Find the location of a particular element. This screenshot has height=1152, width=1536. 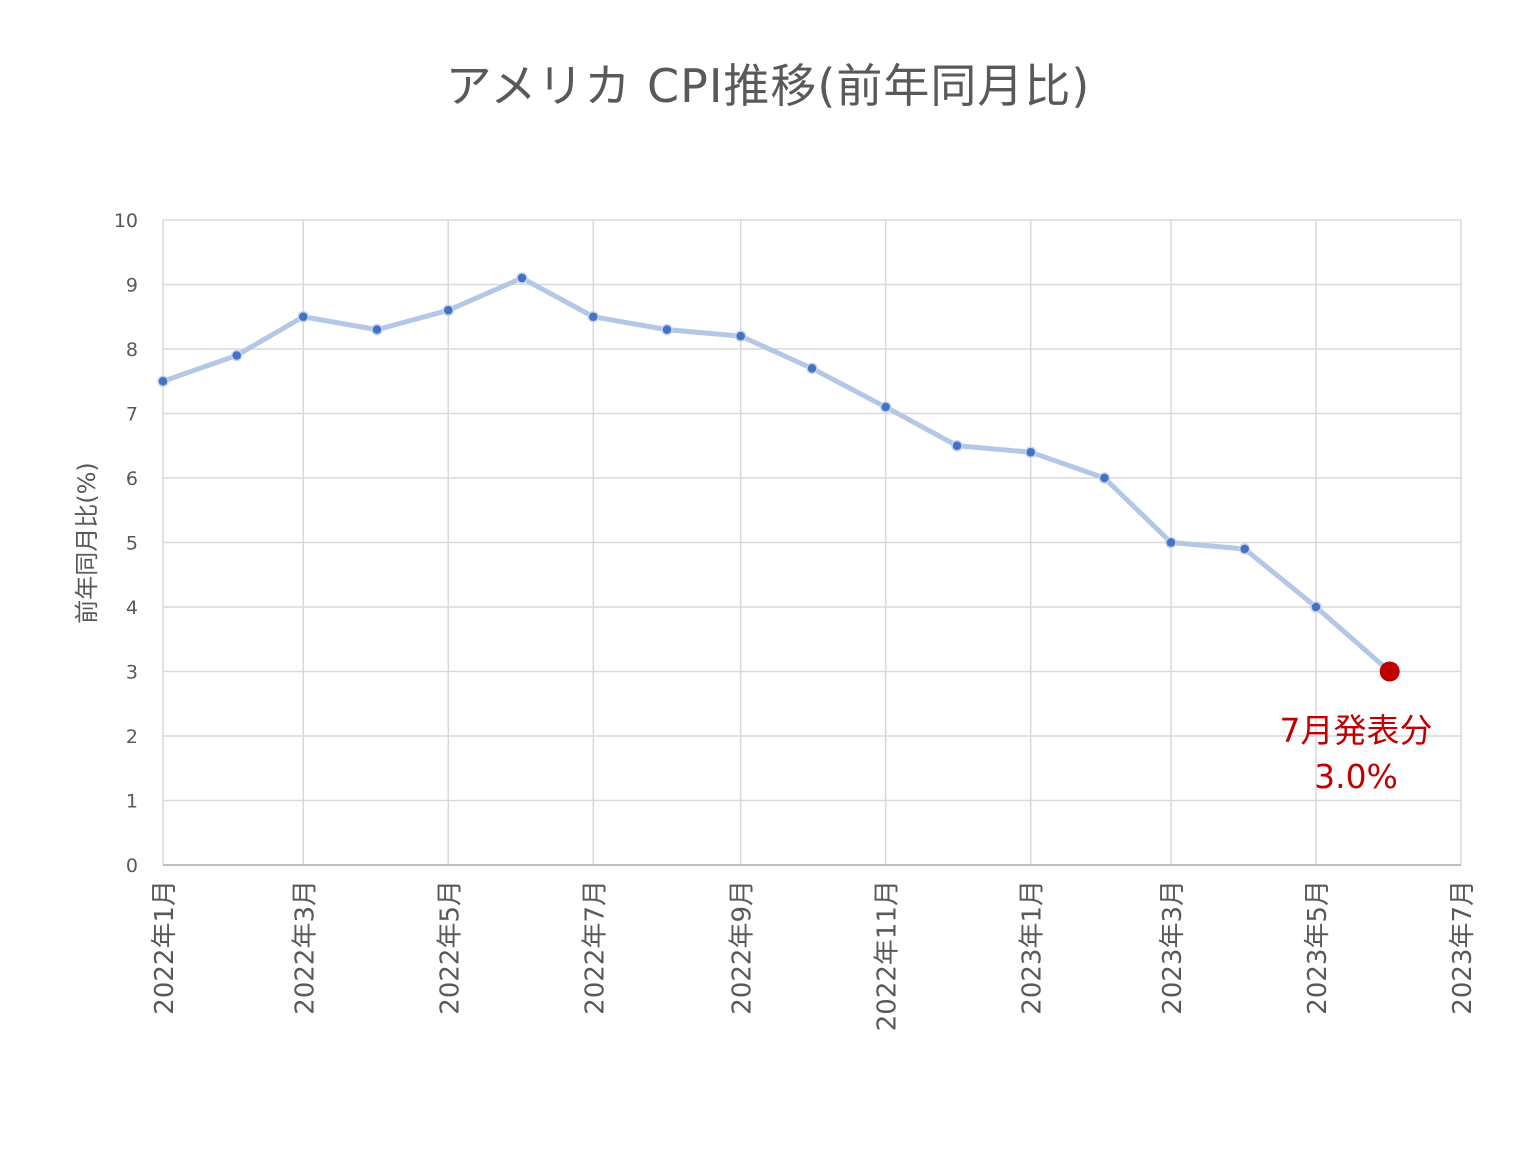

y-tick-label: 8 is located at coordinates (132, 350).